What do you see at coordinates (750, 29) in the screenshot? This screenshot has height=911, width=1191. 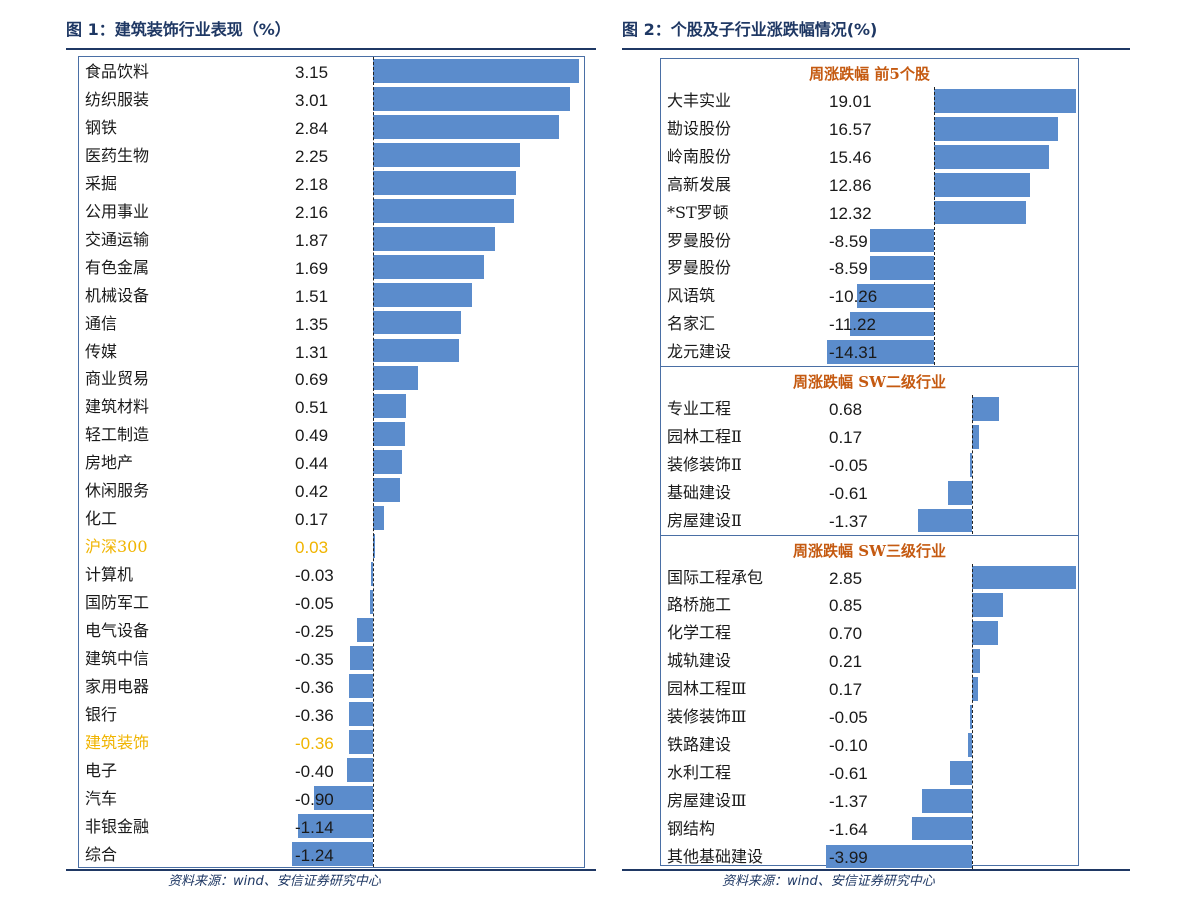 I see `right-figure-title: 图 2：个股及子行业涨跌幅情况(%)` at bounding box center [750, 29].